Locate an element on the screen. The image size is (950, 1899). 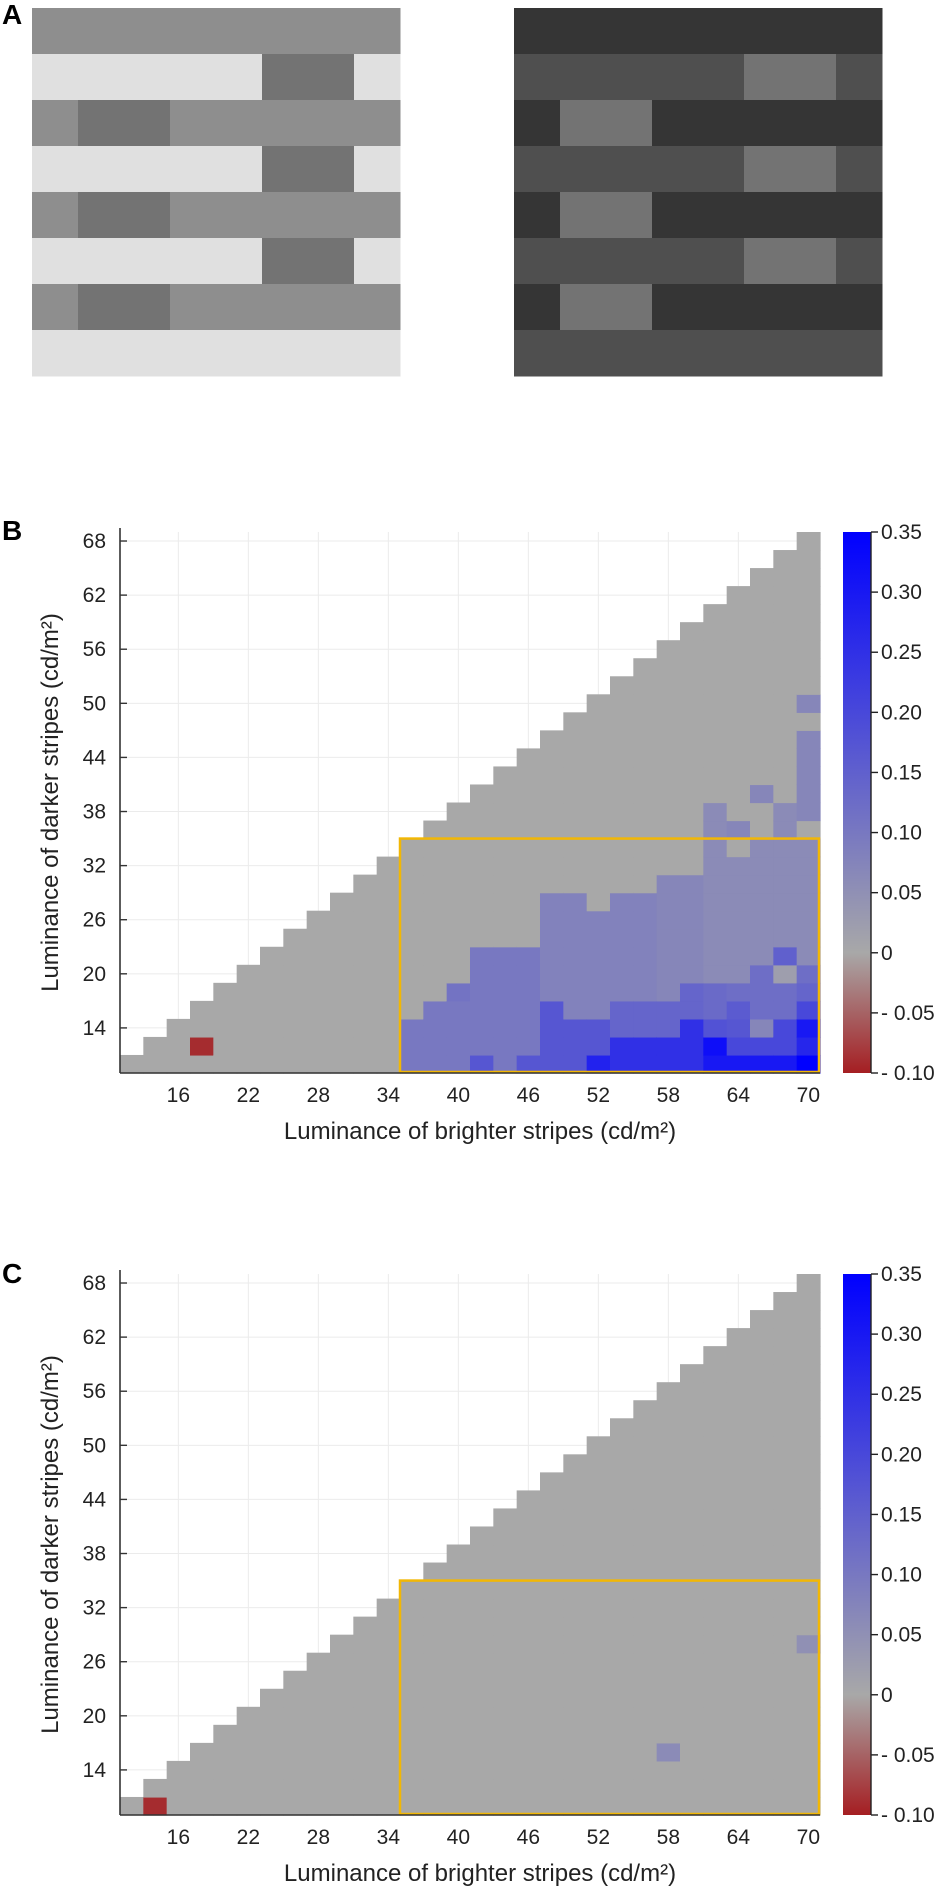
x-tick-label: 64 is located at coordinates (739, 1095).